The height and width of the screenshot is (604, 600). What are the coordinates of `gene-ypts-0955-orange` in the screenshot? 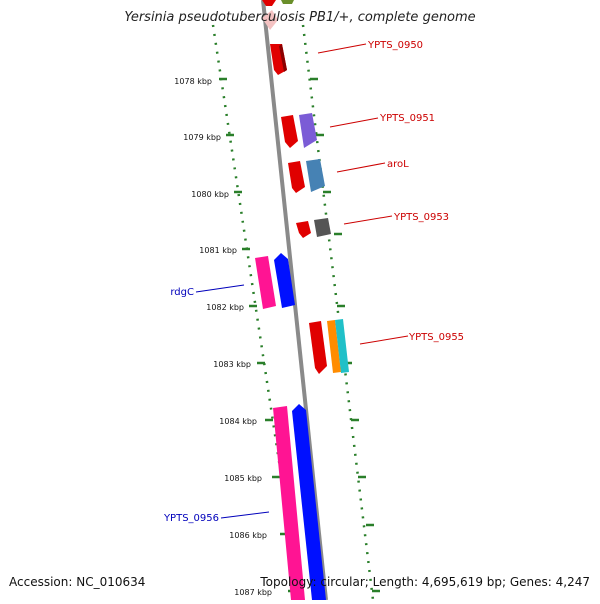 It's located at (334, 346).